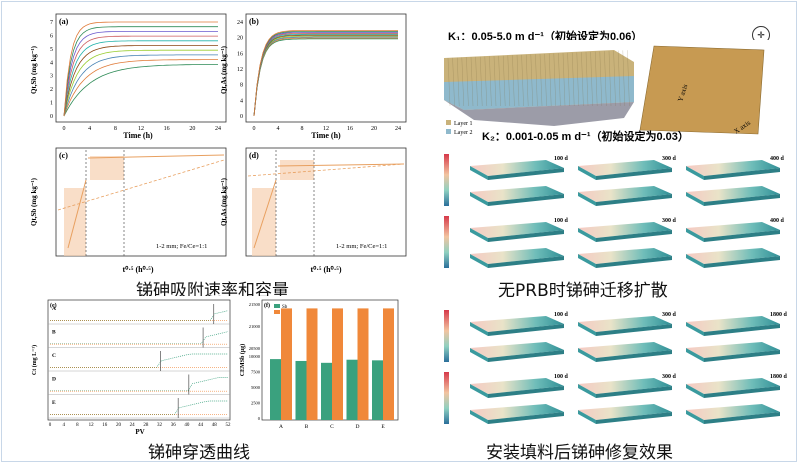  What do you see at coordinates (181, 246) in the screenshot?
I see `plot-c-legend: 1-2 mm; Fe/Ce=1:1` at bounding box center [181, 246].